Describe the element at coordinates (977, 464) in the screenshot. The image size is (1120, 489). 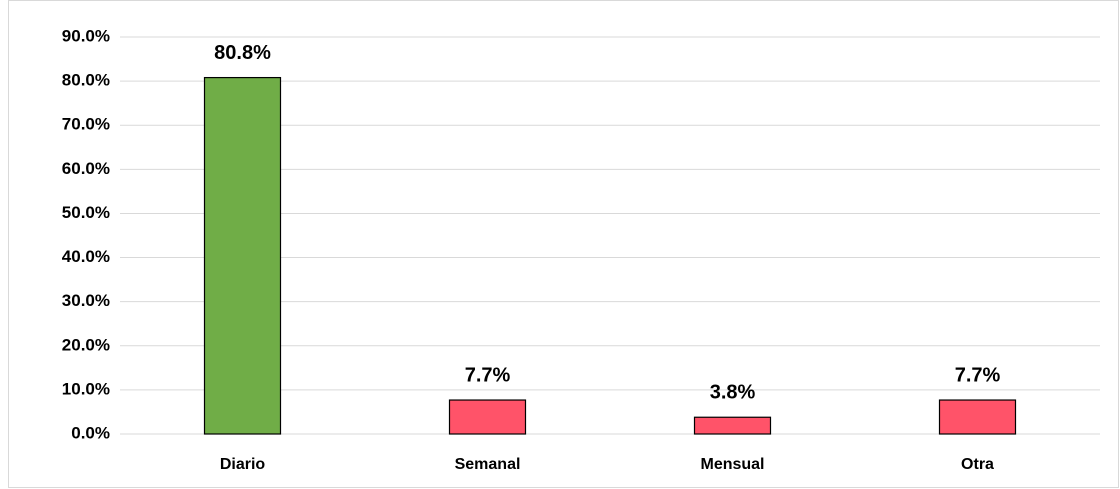
I see `x-tick-label: Otra` at that location.